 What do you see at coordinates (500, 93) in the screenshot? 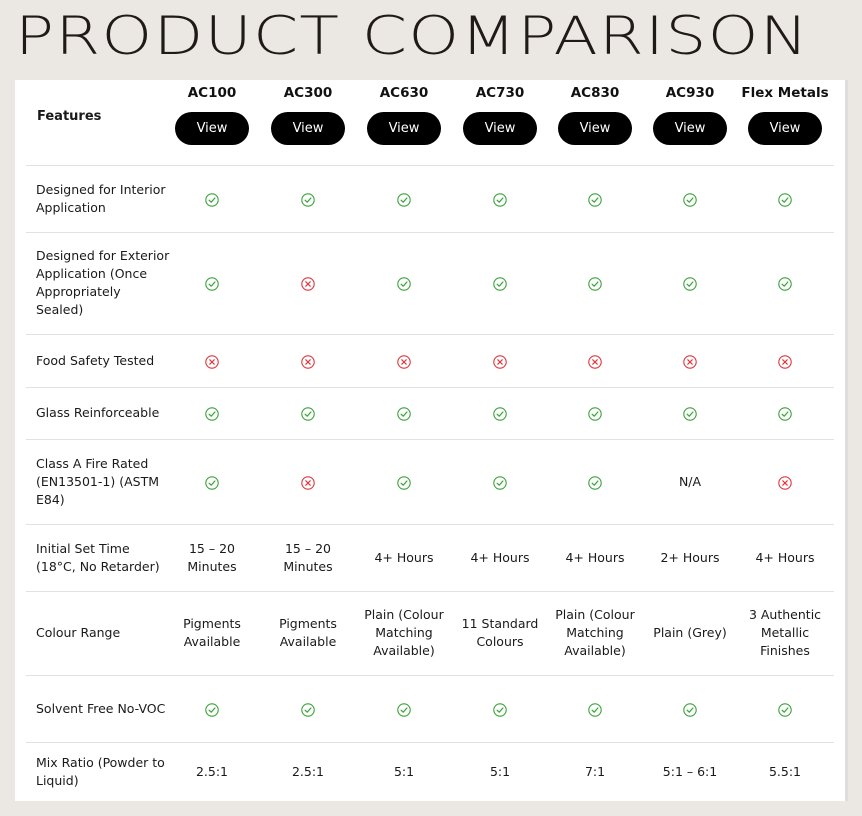
I see `product-name-ac730: AC730` at bounding box center [500, 93].